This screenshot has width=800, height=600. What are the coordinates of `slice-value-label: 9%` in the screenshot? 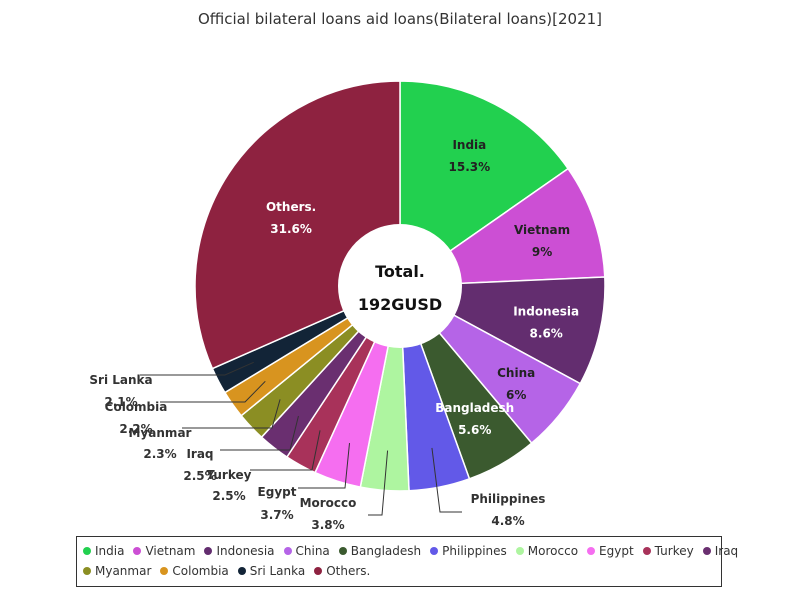 It's located at (542, 252).